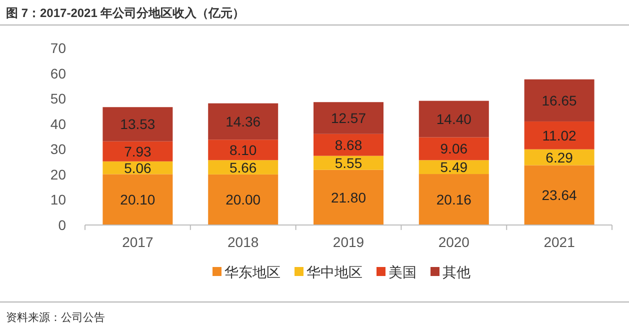 Image resolution: width=629 pixels, height=331 pixels. I want to click on data-label: 7.93, so click(138, 151).